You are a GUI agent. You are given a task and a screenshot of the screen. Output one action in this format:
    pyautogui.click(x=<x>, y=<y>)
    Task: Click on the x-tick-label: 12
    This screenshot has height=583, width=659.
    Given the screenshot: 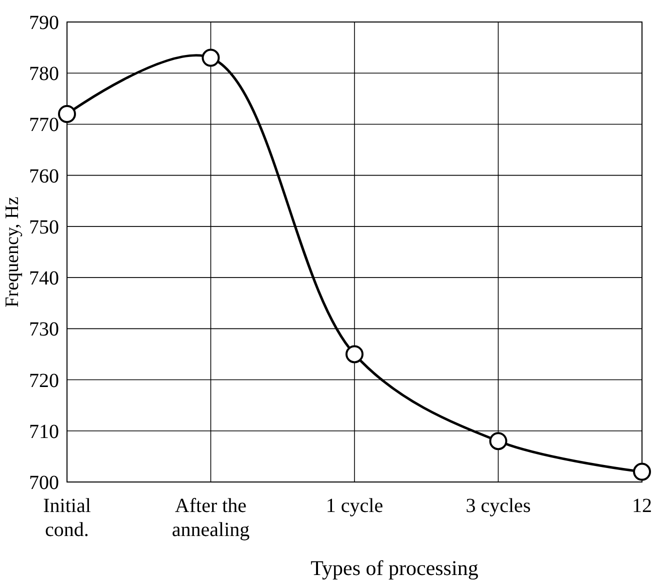 What is the action you would take?
    pyautogui.click(x=642, y=506)
    